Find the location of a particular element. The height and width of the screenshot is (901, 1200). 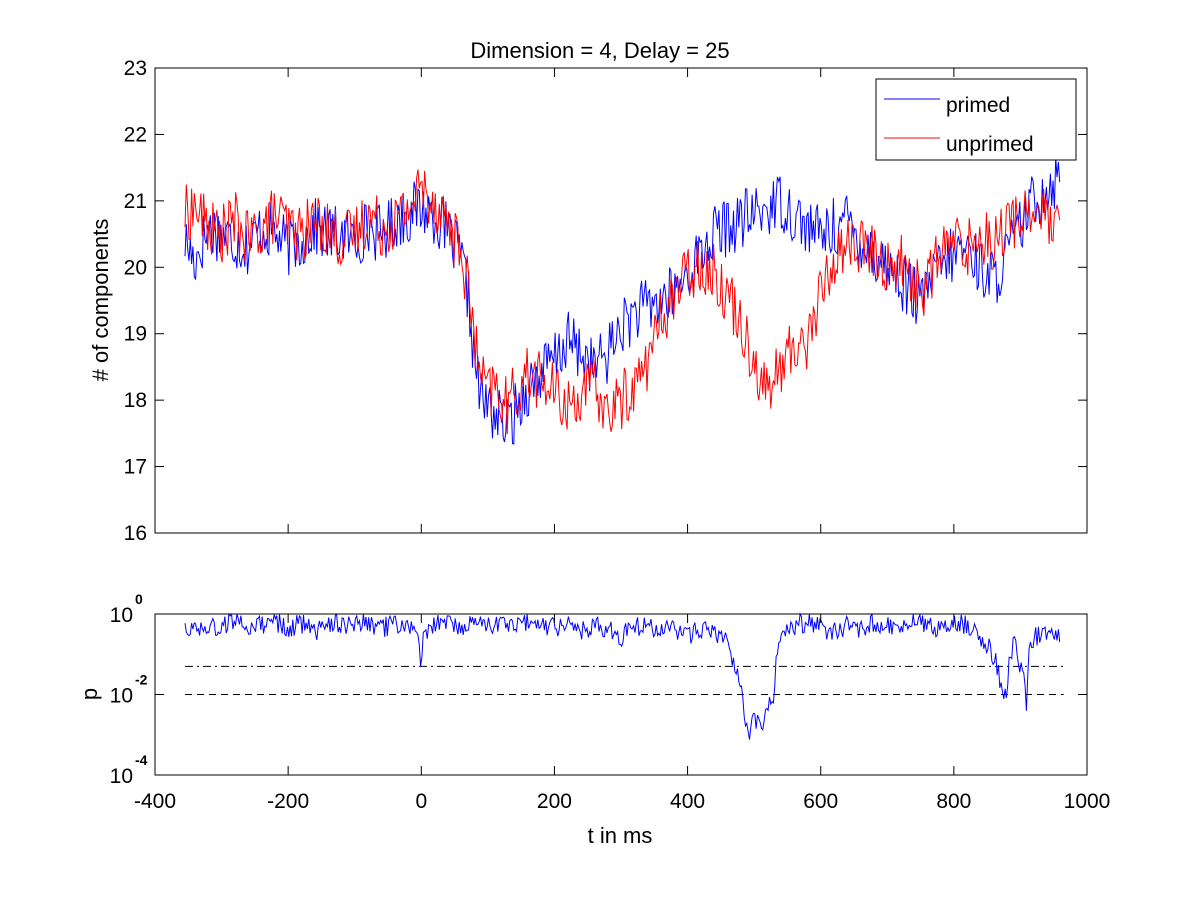

x-tick-label: 1000 is located at coordinates (1087, 801).